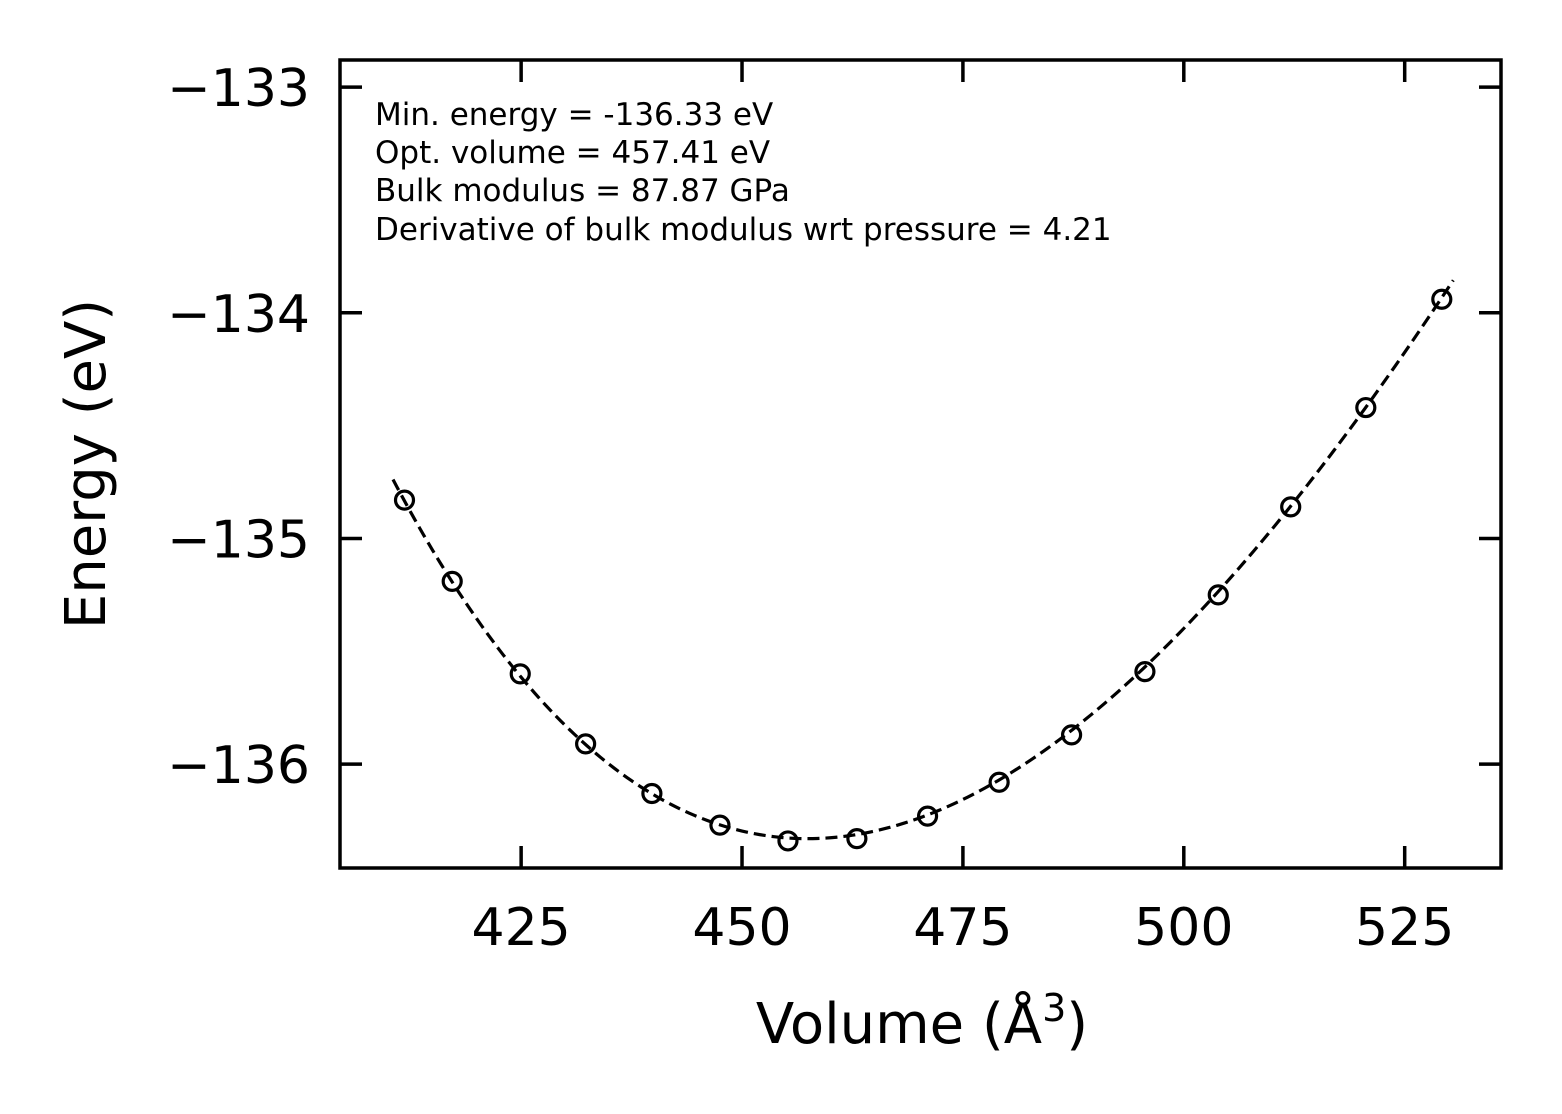 The height and width of the screenshot is (1114, 1562). I want to click on x-axis-title-superscript: 3, so click(1054, 1008).